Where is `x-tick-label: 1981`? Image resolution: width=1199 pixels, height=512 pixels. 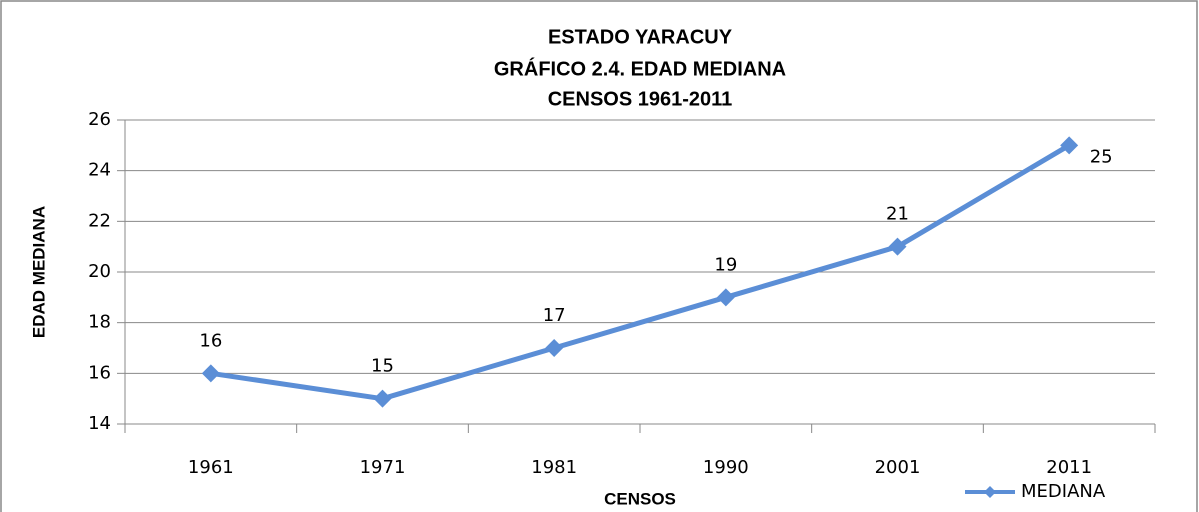 x-tick-label: 1981 is located at coordinates (554, 467).